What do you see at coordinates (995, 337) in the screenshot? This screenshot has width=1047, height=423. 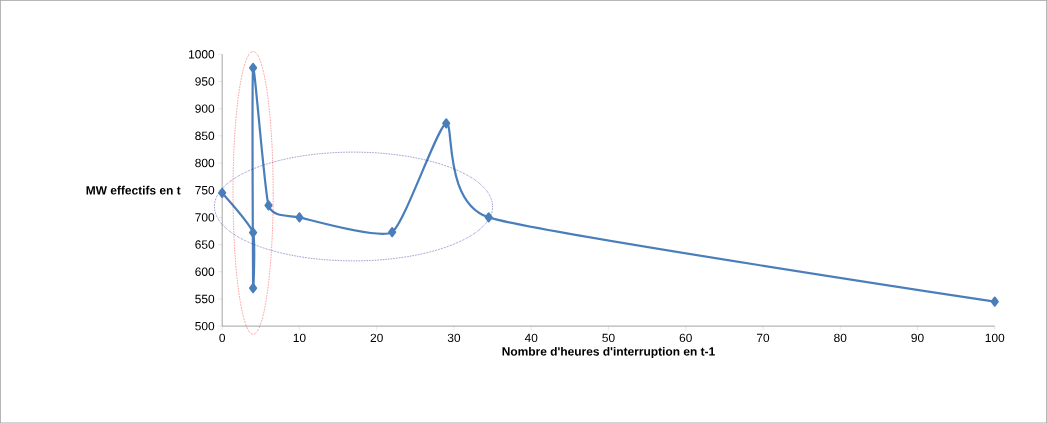 I see `x-tick-label: 100` at bounding box center [995, 337].